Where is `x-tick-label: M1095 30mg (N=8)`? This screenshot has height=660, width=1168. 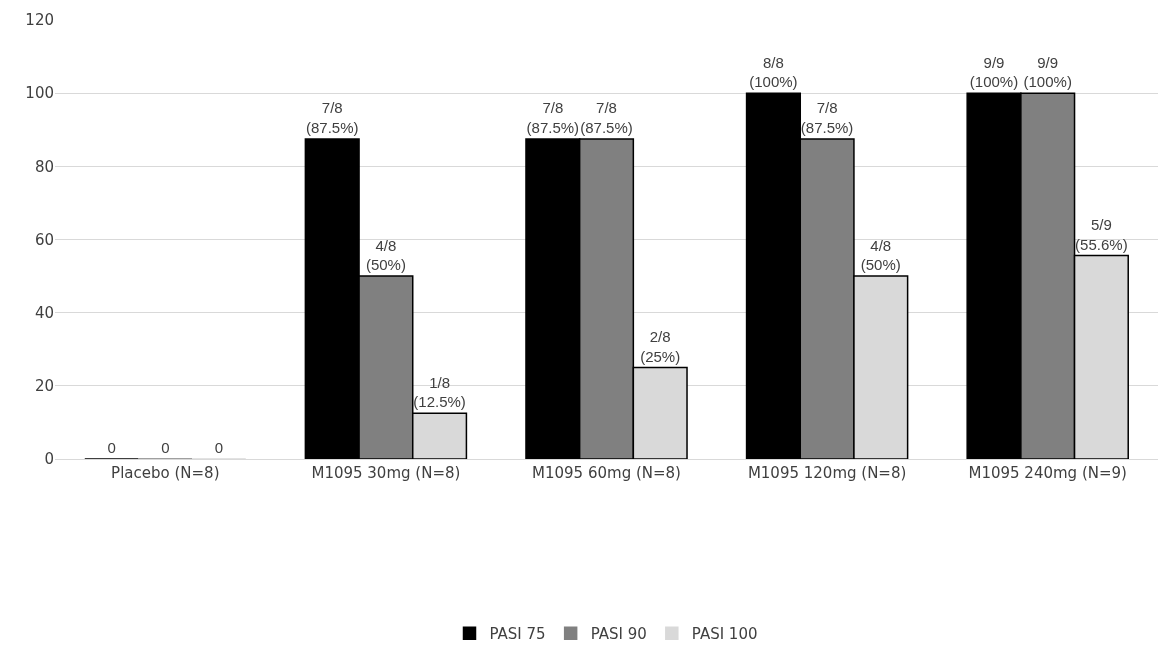
x-tick-label: M1095 30mg (N=8) is located at coordinates (386, 473).